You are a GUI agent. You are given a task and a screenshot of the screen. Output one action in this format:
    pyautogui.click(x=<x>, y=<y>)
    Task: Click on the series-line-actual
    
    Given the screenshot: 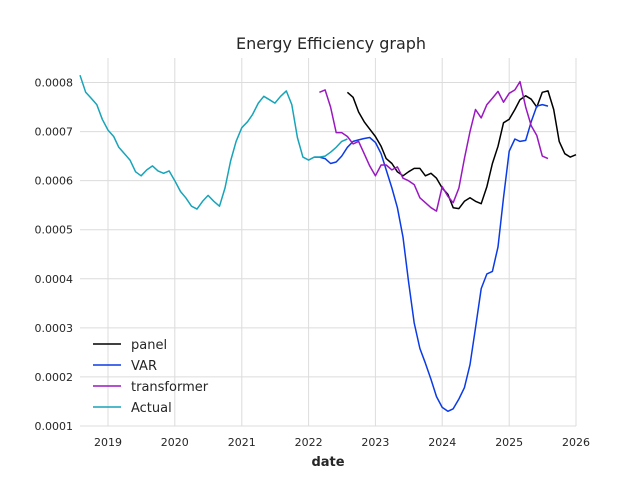 What is the action you would take?
    pyautogui.click(x=213, y=142)
    